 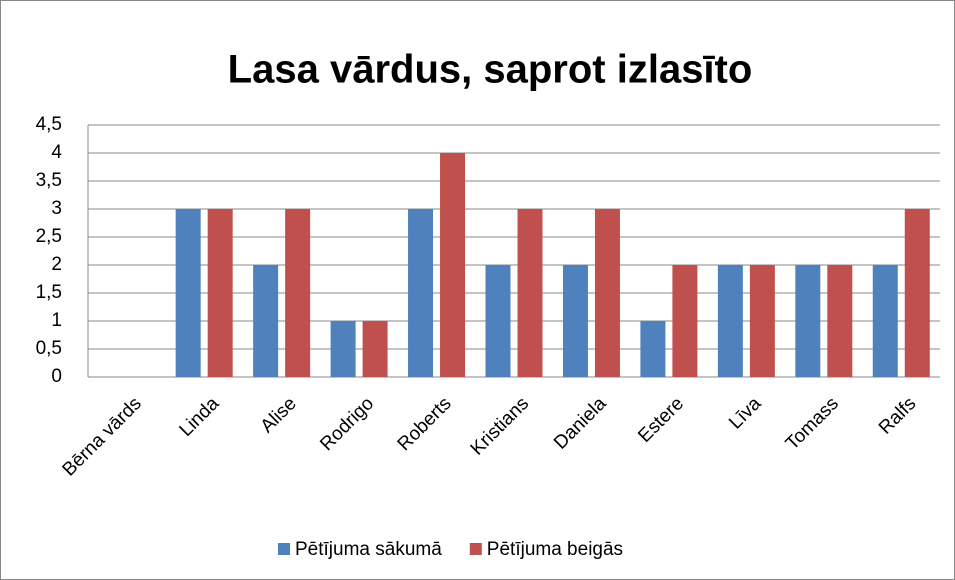 I want to click on y-tick-label: 3,5, so click(x=49, y=180).